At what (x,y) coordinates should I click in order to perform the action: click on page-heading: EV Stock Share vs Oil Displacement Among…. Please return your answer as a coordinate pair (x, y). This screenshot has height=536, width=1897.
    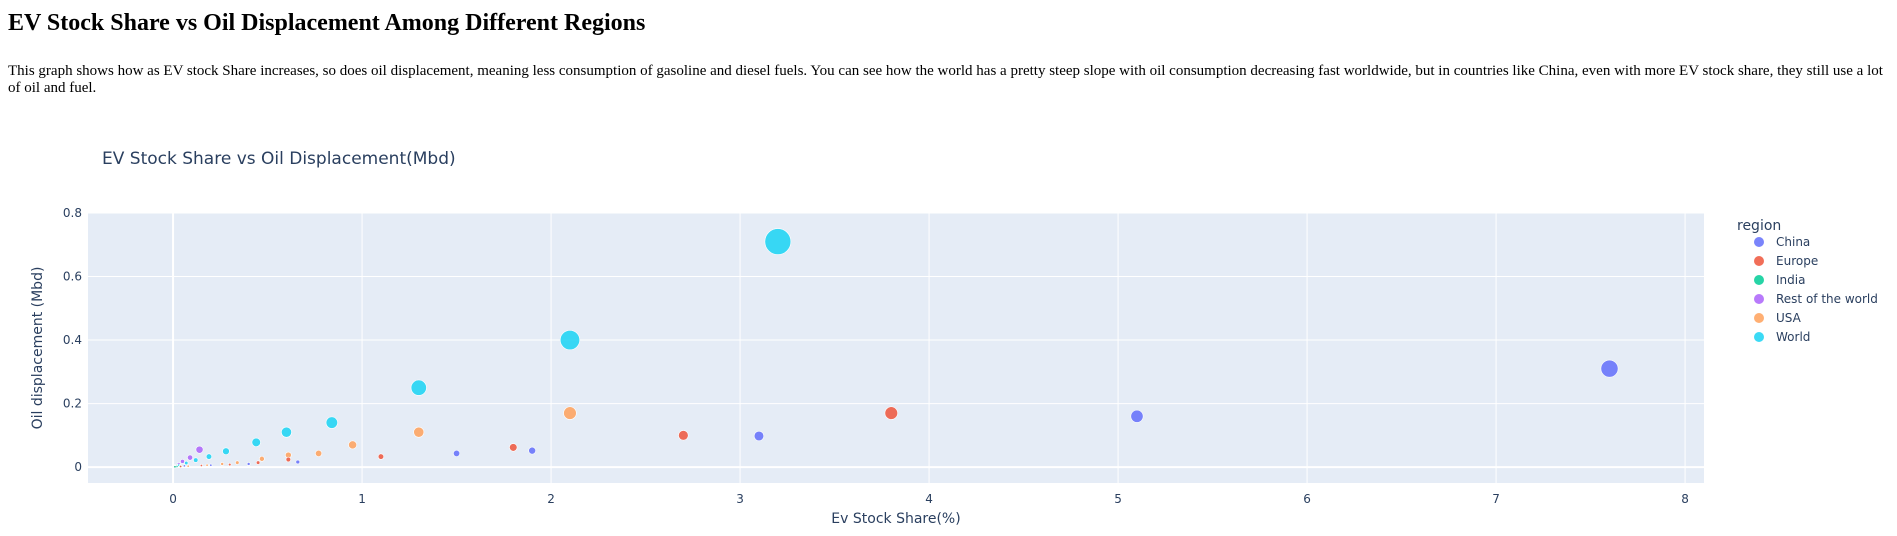
    Looking at the image, I should click on (327, 23).